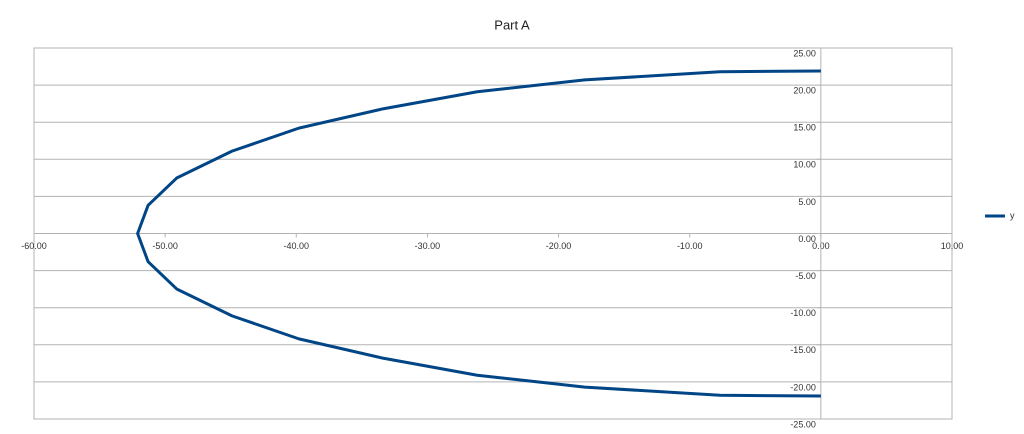  What do you see at coordinates (1012, 215) in the screenshot?
I see `legend-label: y` at bounding box center [1012, 215].